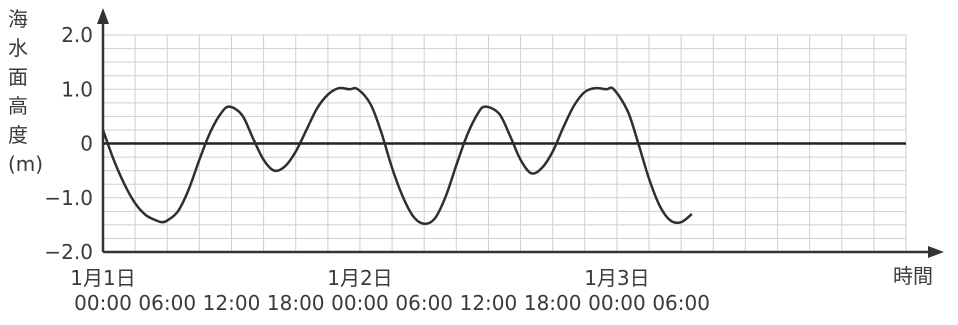 This screenshot has height=325, width=958. Describe the element at coordinates (18, 77) in the screenshot. I see `y-axis-title-char: 面` at that location.